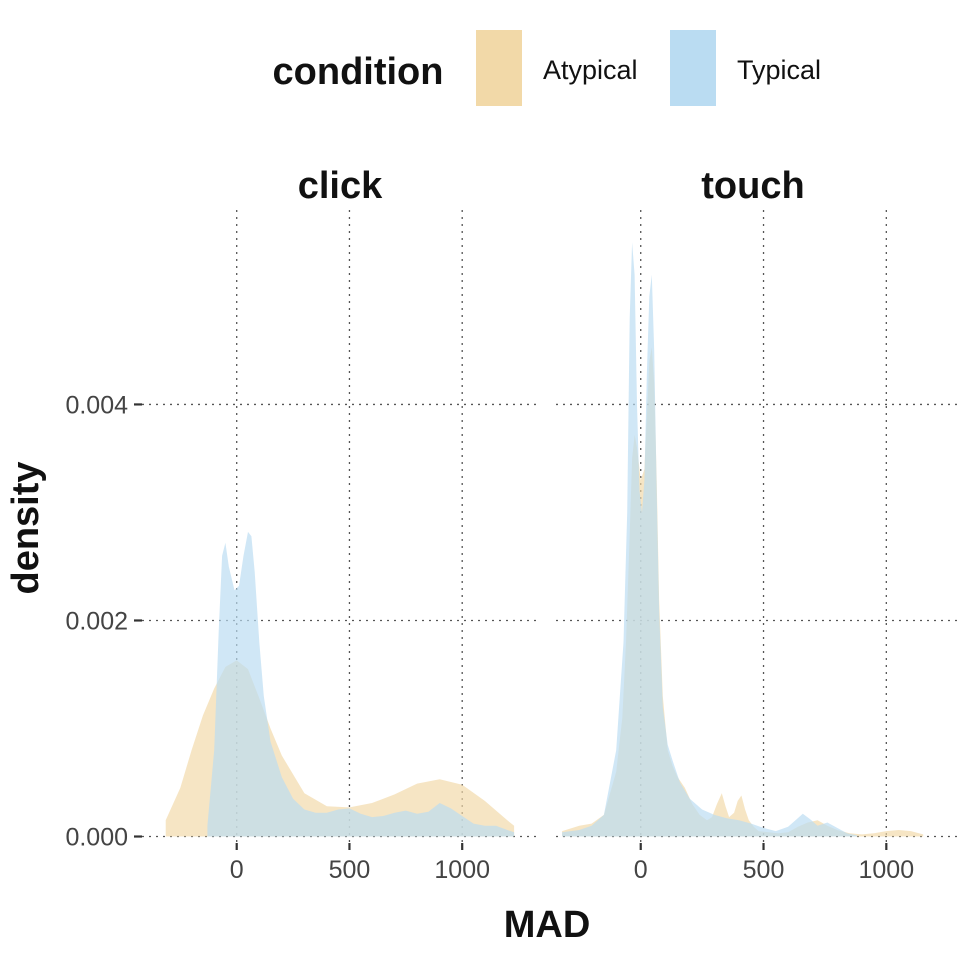  What do you see at coordinates (96, 405) in the screenshot?
I see `y-tick-label-2: 0.004` at bounding box center [96, 405].